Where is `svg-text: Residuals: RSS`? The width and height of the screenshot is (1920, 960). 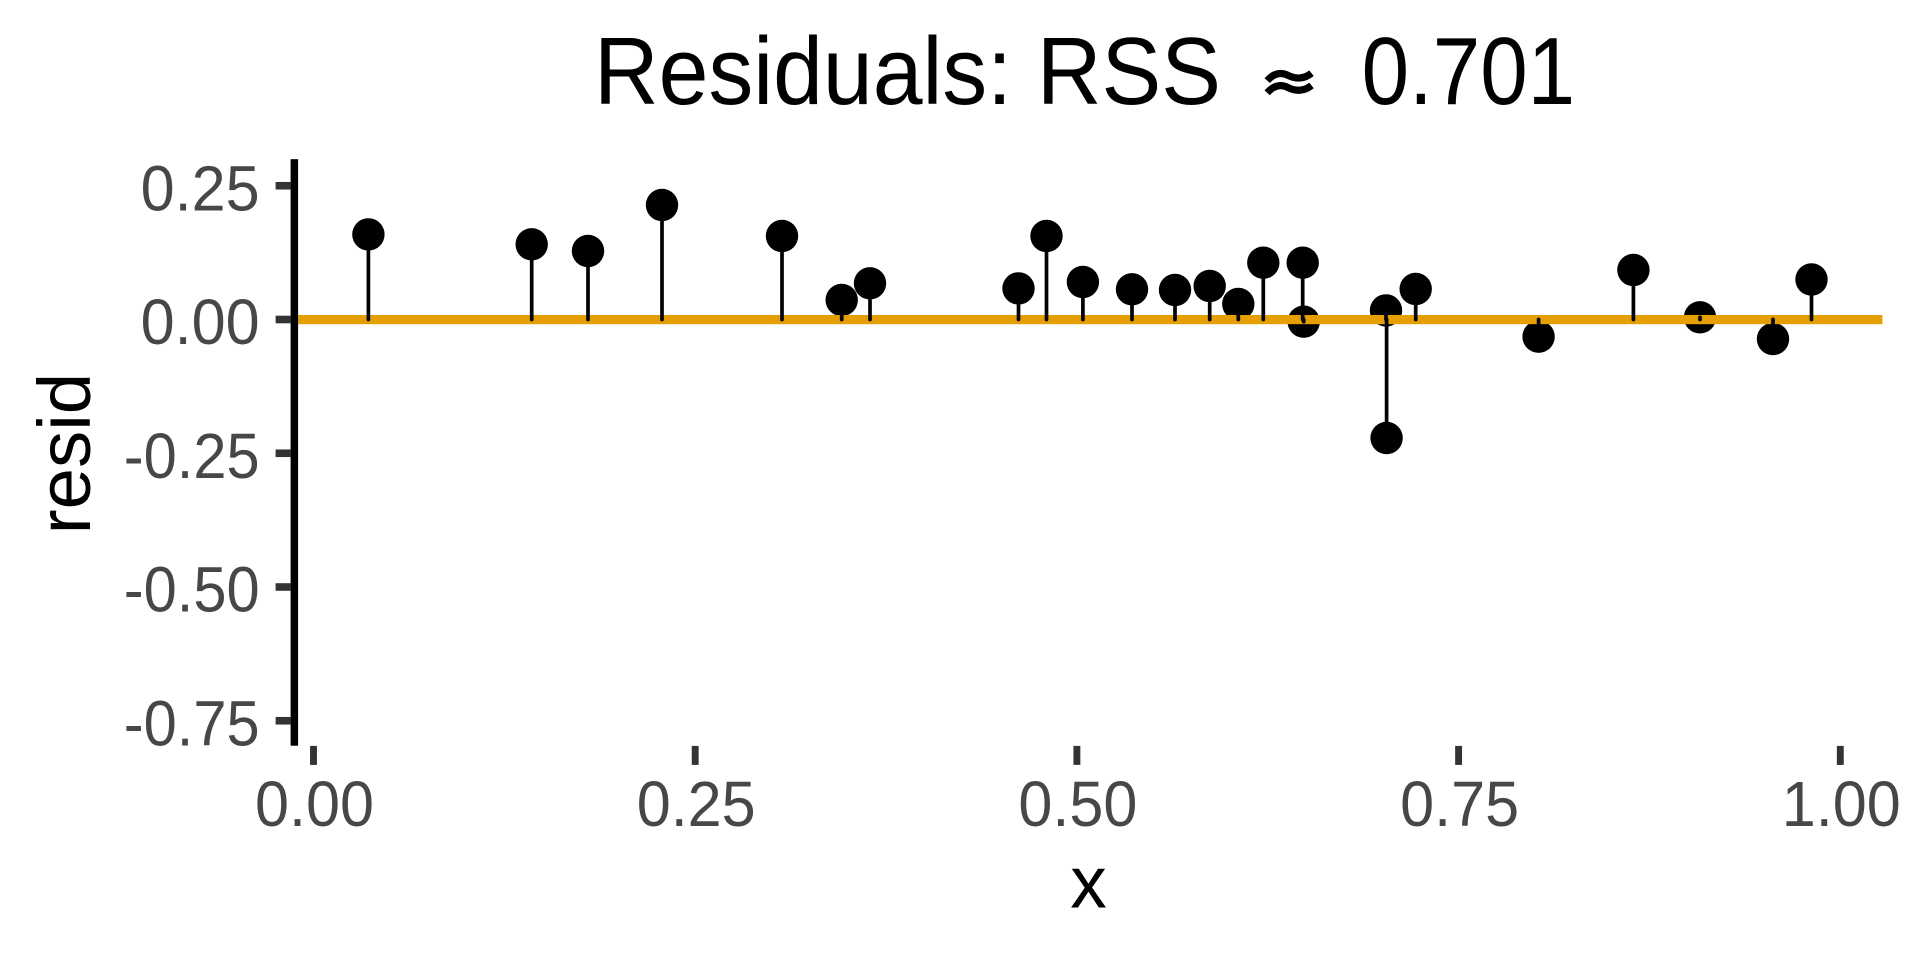
svg-text: Residuals: RSS is located at coordinates (907, 72).